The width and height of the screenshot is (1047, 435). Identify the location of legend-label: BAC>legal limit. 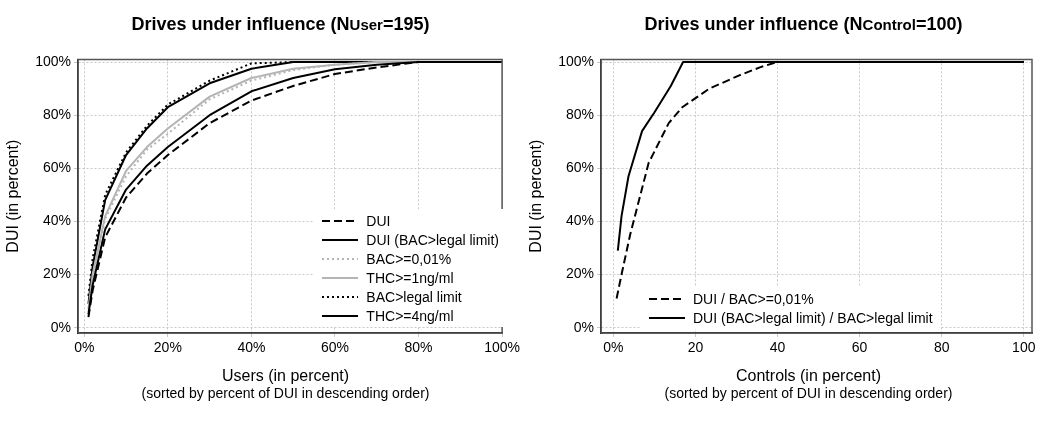
(414, 296).